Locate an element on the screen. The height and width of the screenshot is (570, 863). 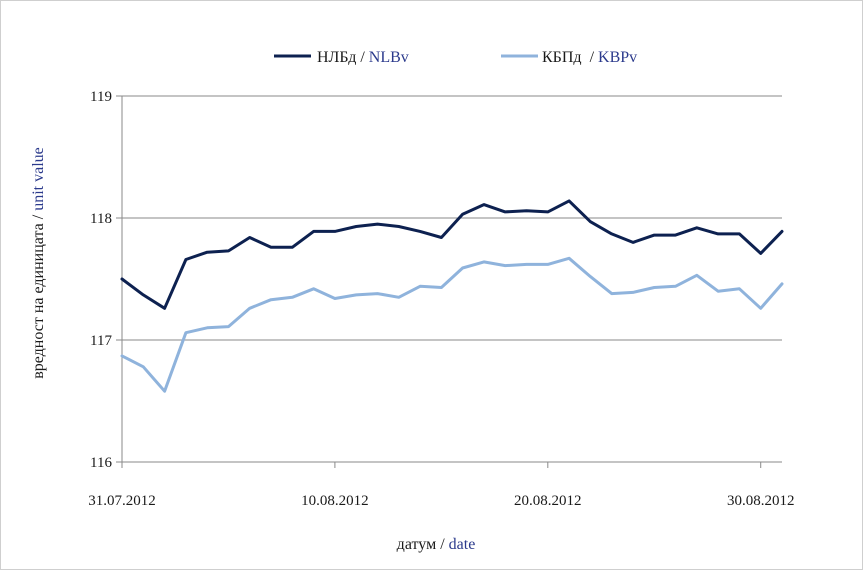
y-axis-title: вредност на единицата / unit value is located at coordinates (38, 263).